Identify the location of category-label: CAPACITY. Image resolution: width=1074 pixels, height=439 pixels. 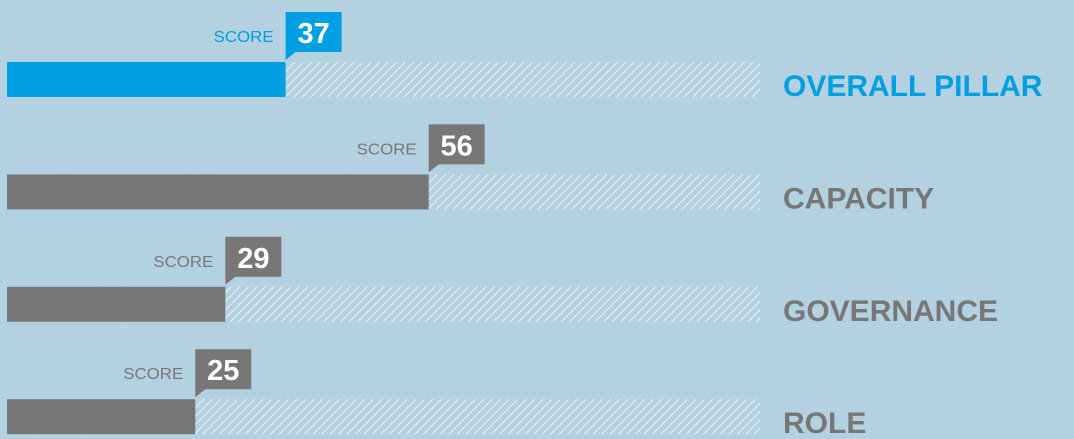
(858, 198).